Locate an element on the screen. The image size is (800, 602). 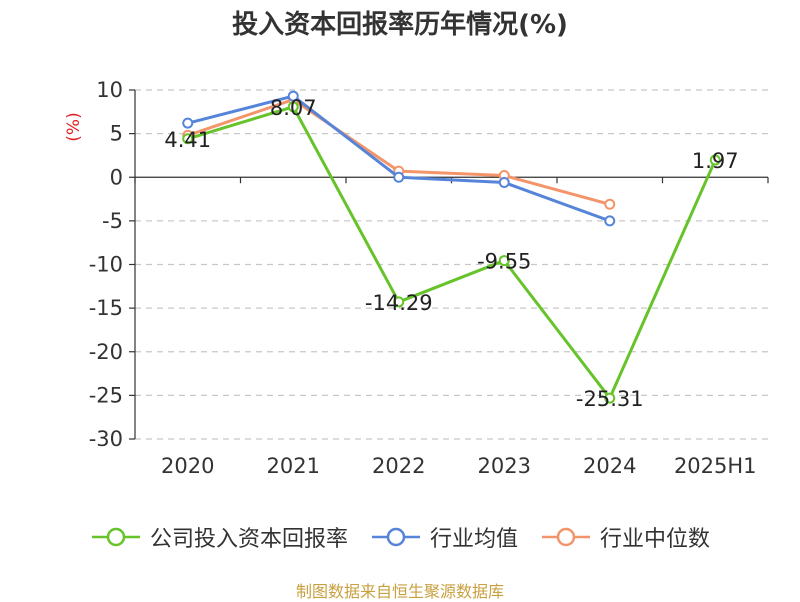
data-label: 1.97 is located at coordinates (715, 161).